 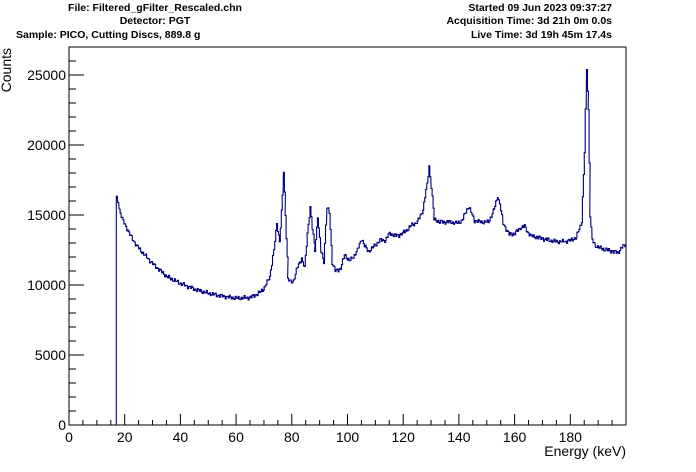 I want to click on x-tick-label: 20, so click(x=125, y=437).